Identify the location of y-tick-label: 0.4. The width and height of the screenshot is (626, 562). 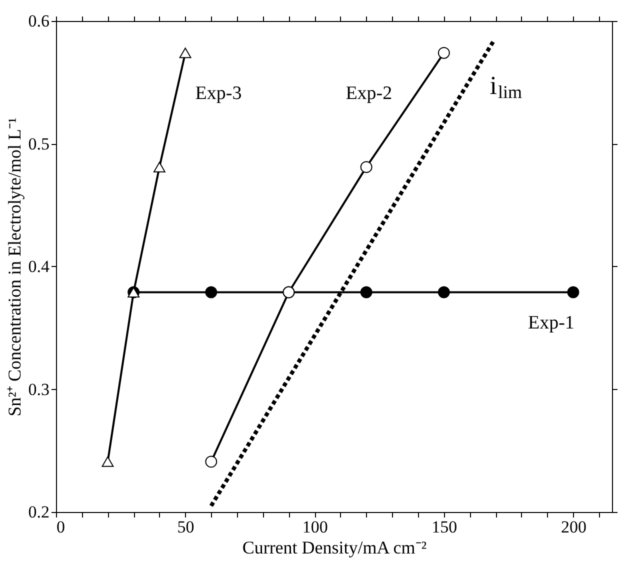
(39, 266).